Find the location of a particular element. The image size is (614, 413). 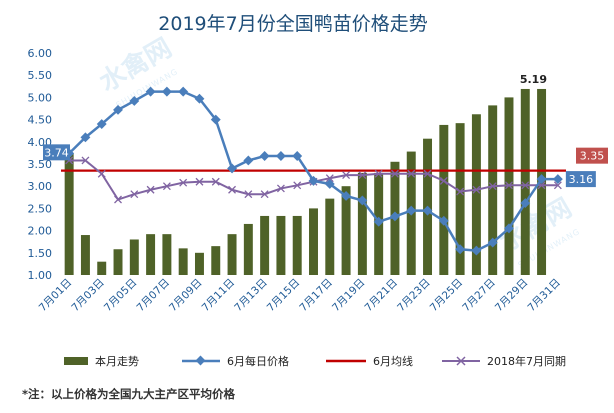

x-tick-label: 7月05日 is located at coordinates (121, 296).